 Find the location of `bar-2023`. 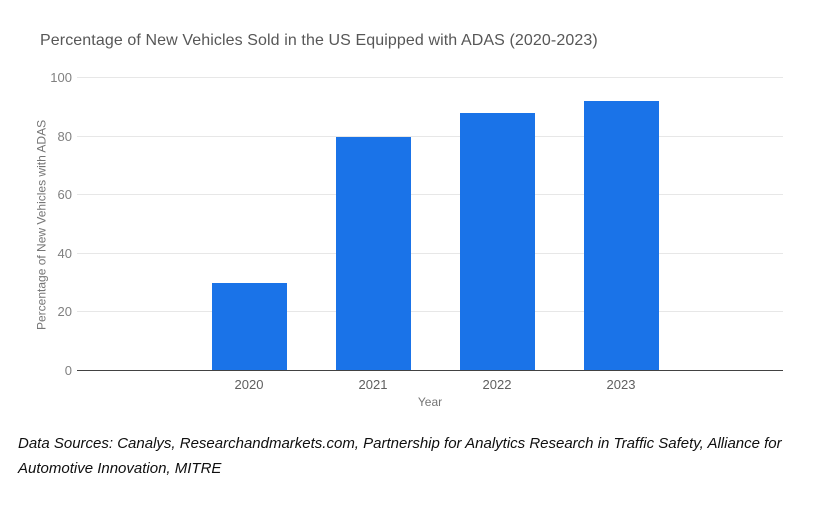

bar-2023 is located at coordinates (621, 236).